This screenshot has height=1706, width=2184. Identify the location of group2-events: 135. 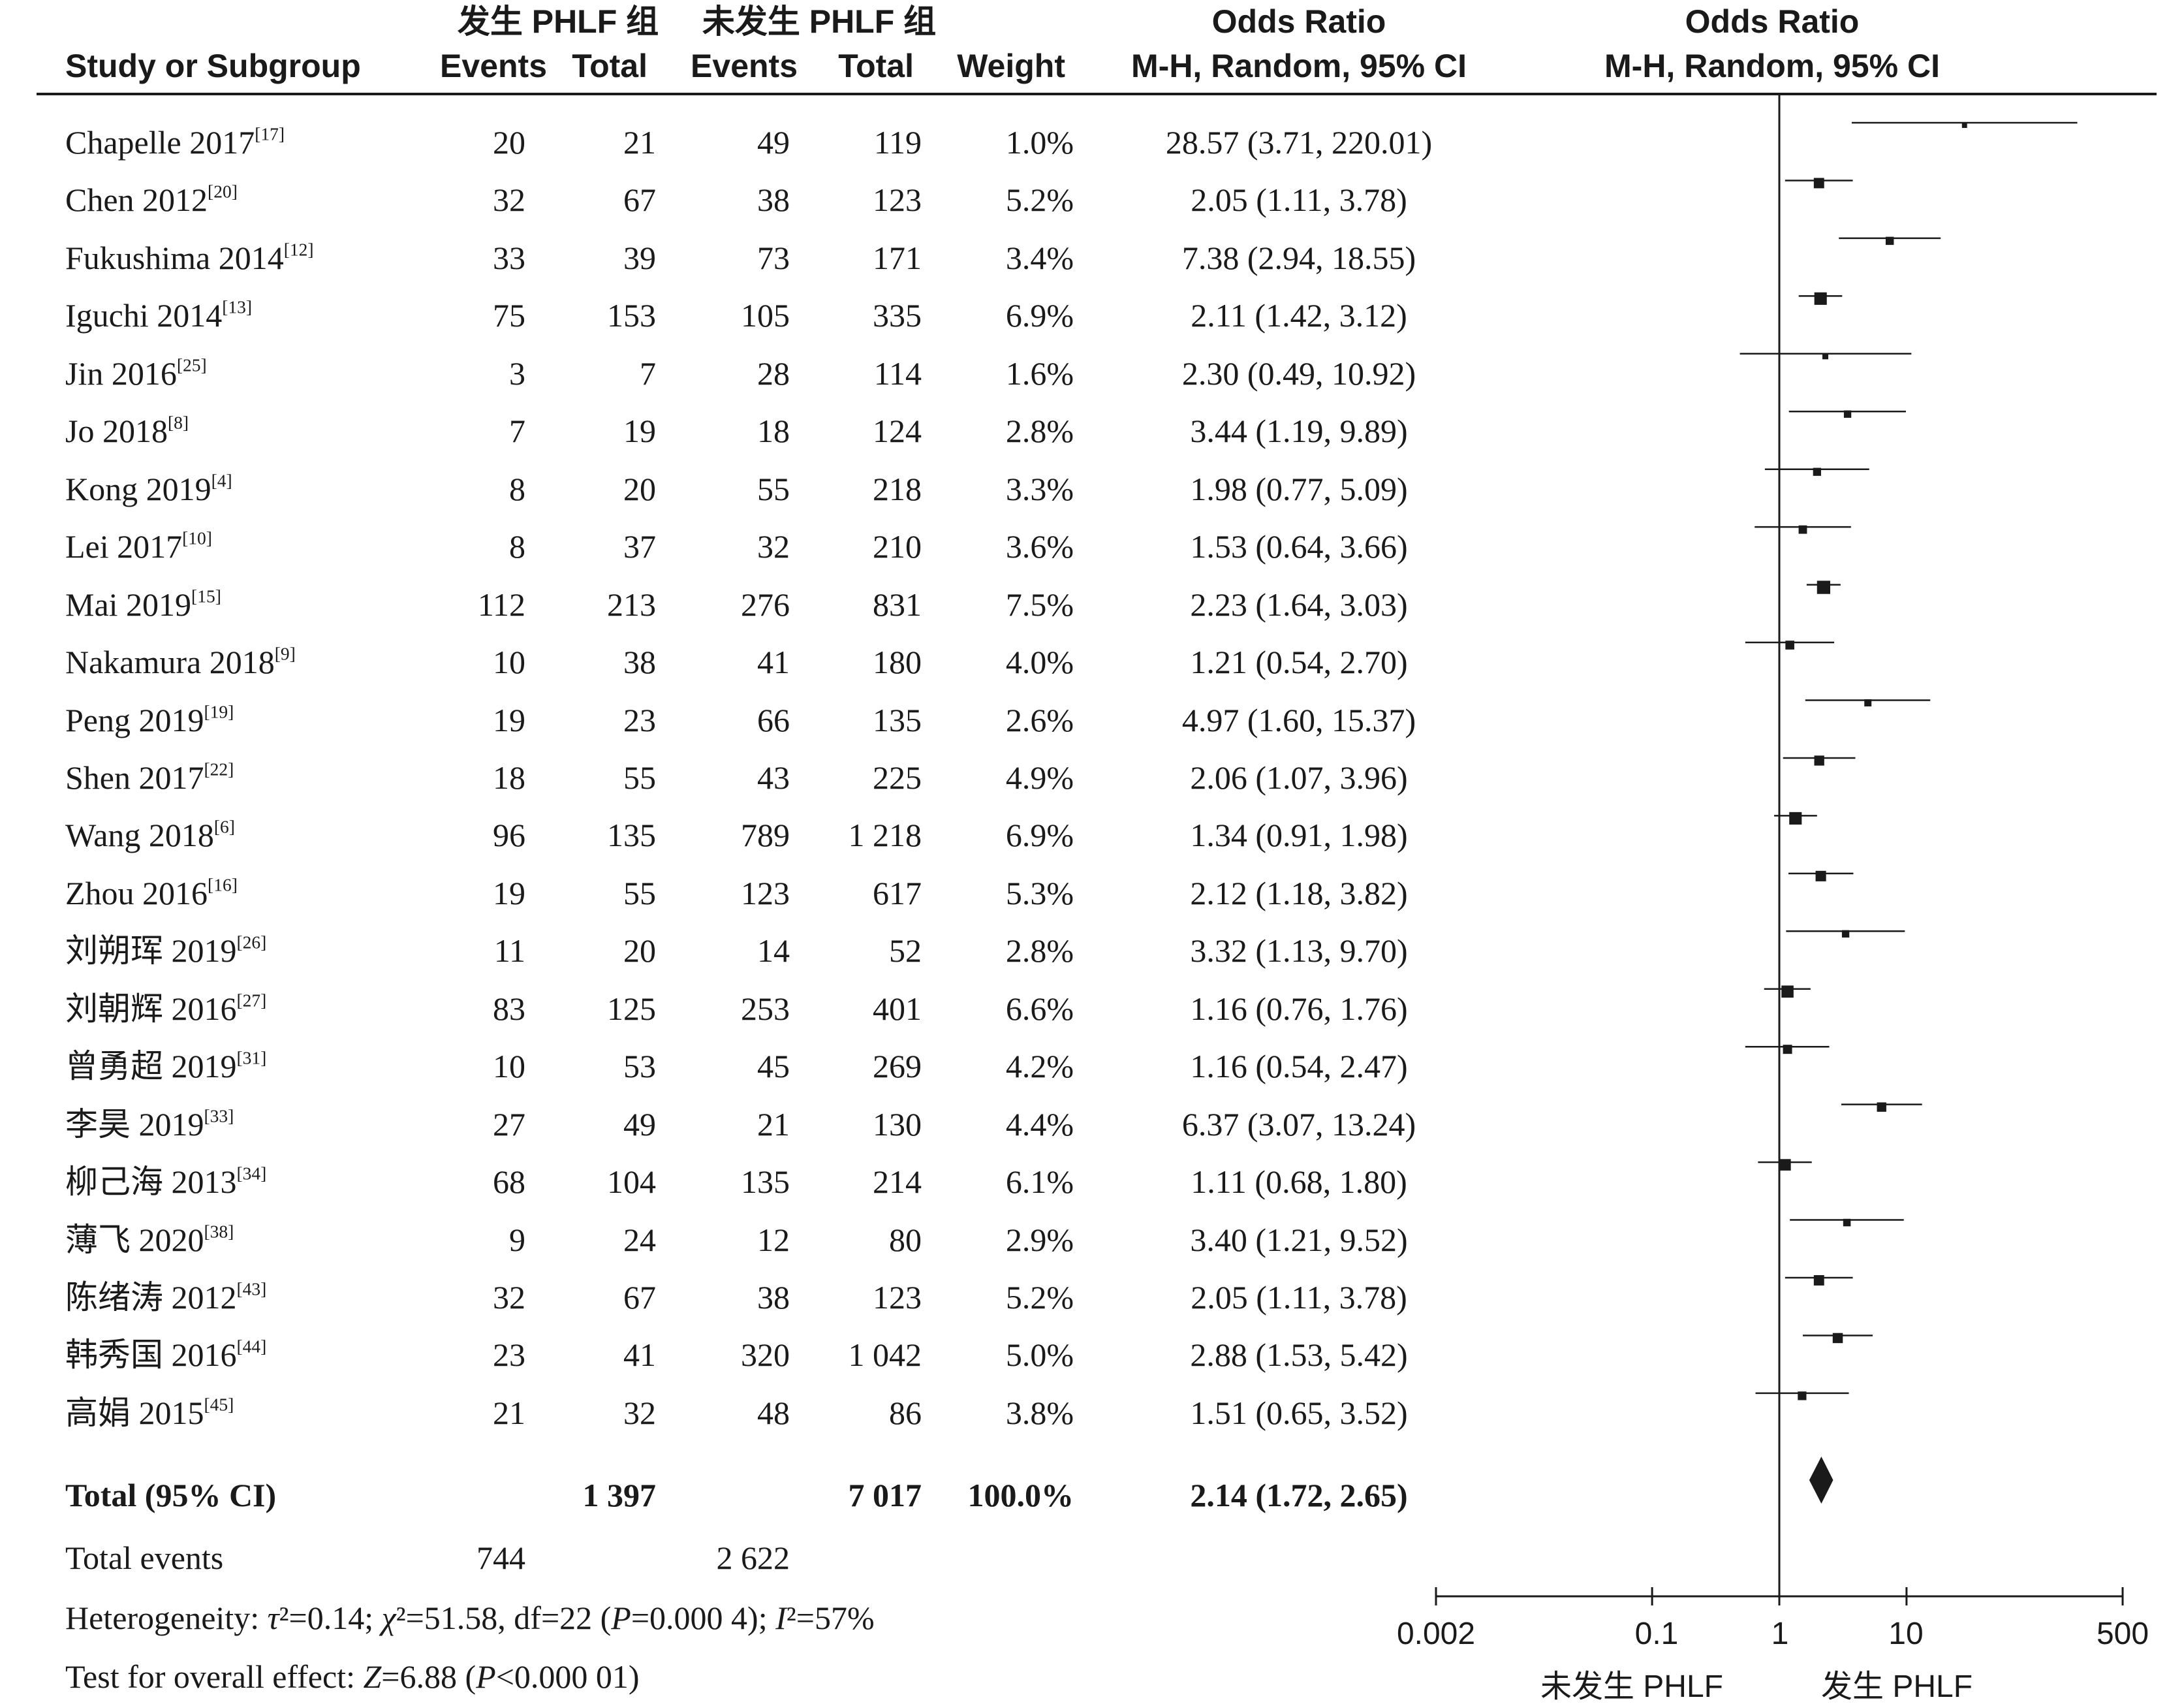
(766, 1182).